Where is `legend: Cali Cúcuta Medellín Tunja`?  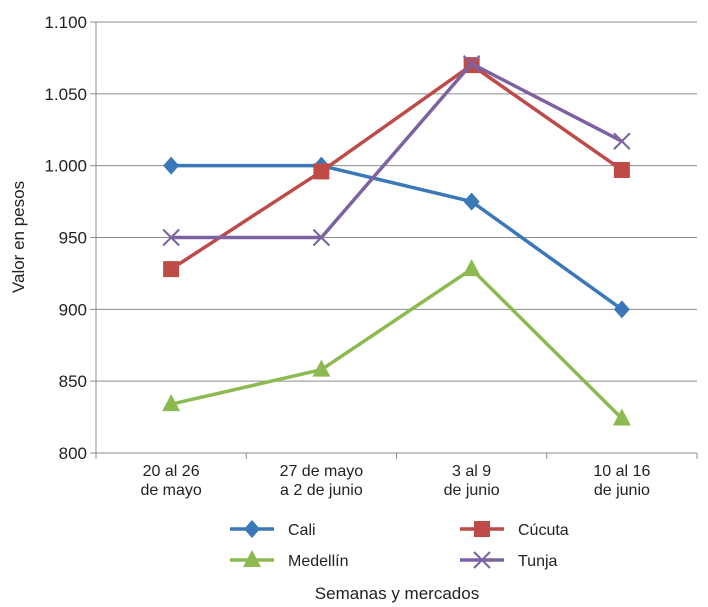 legend: Cali Cúcuta Medellín Tunja is located at coordinates (399, 545).